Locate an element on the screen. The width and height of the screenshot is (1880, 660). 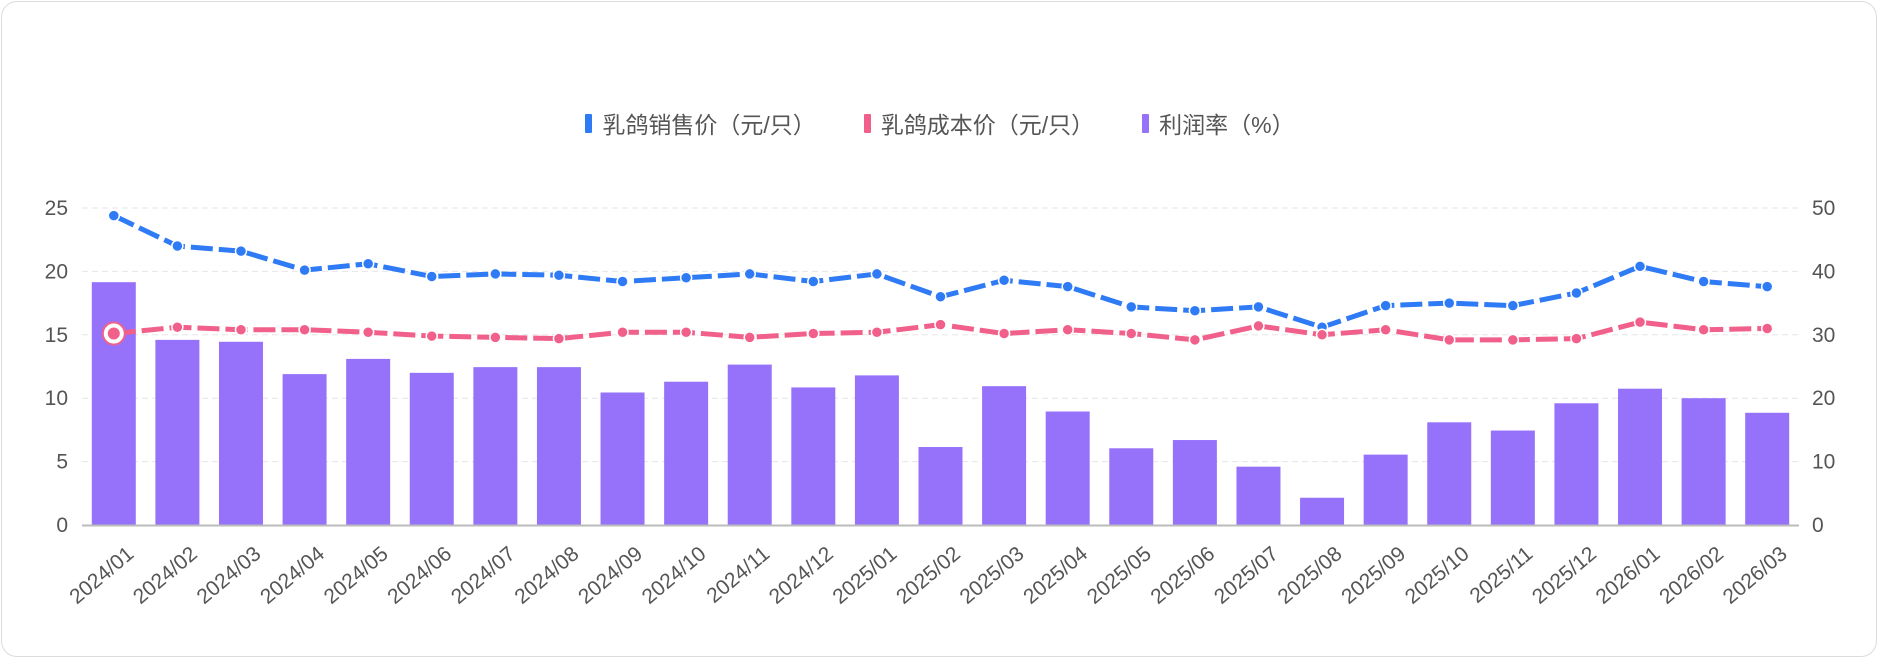
x-tick-label: 2025/04 is located at coordinates (1055, 575).